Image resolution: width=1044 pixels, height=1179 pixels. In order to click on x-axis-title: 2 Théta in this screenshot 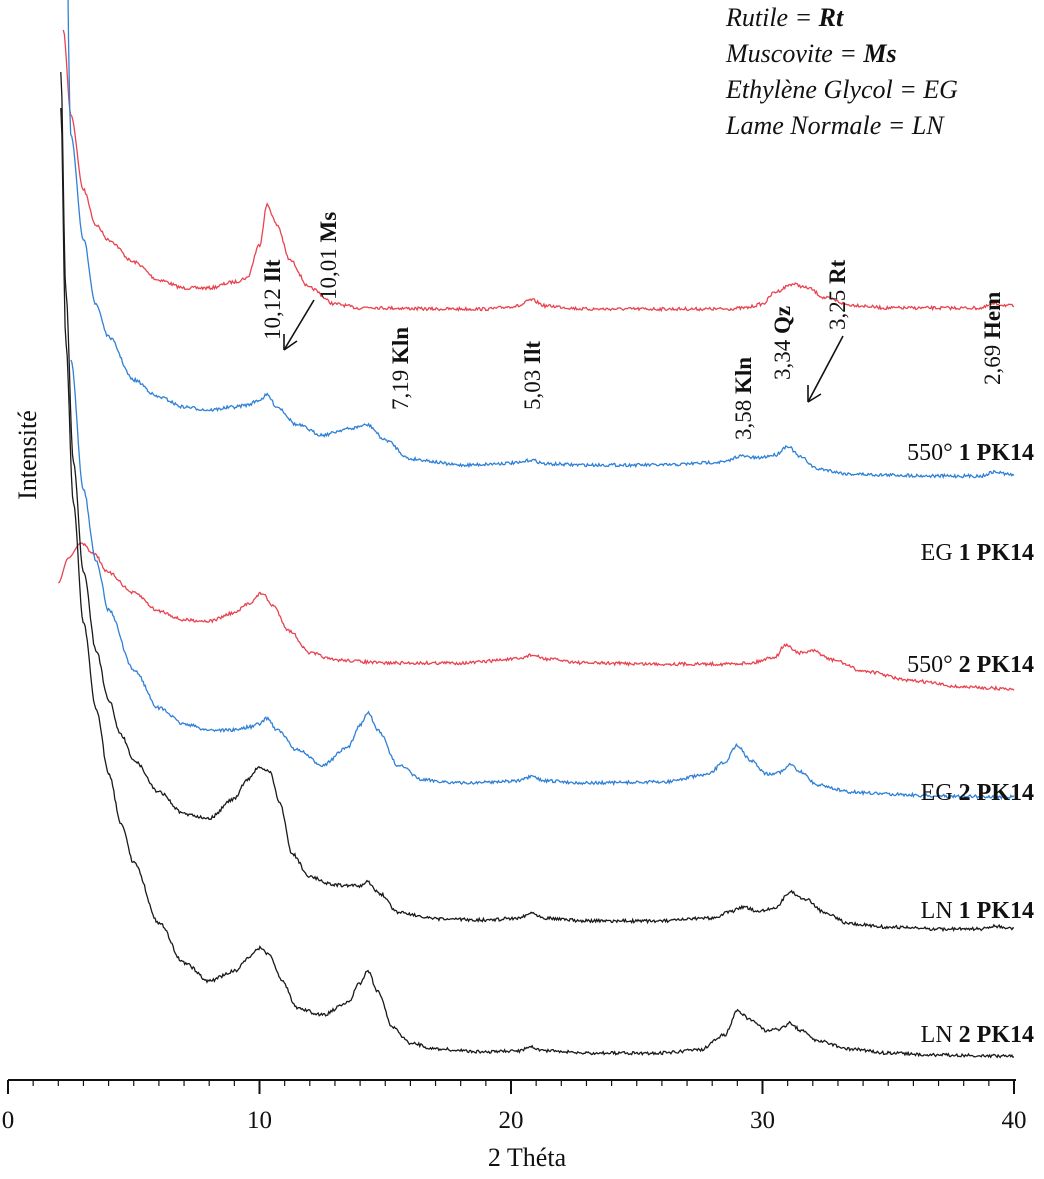, I will do `click(527, 1157)`.